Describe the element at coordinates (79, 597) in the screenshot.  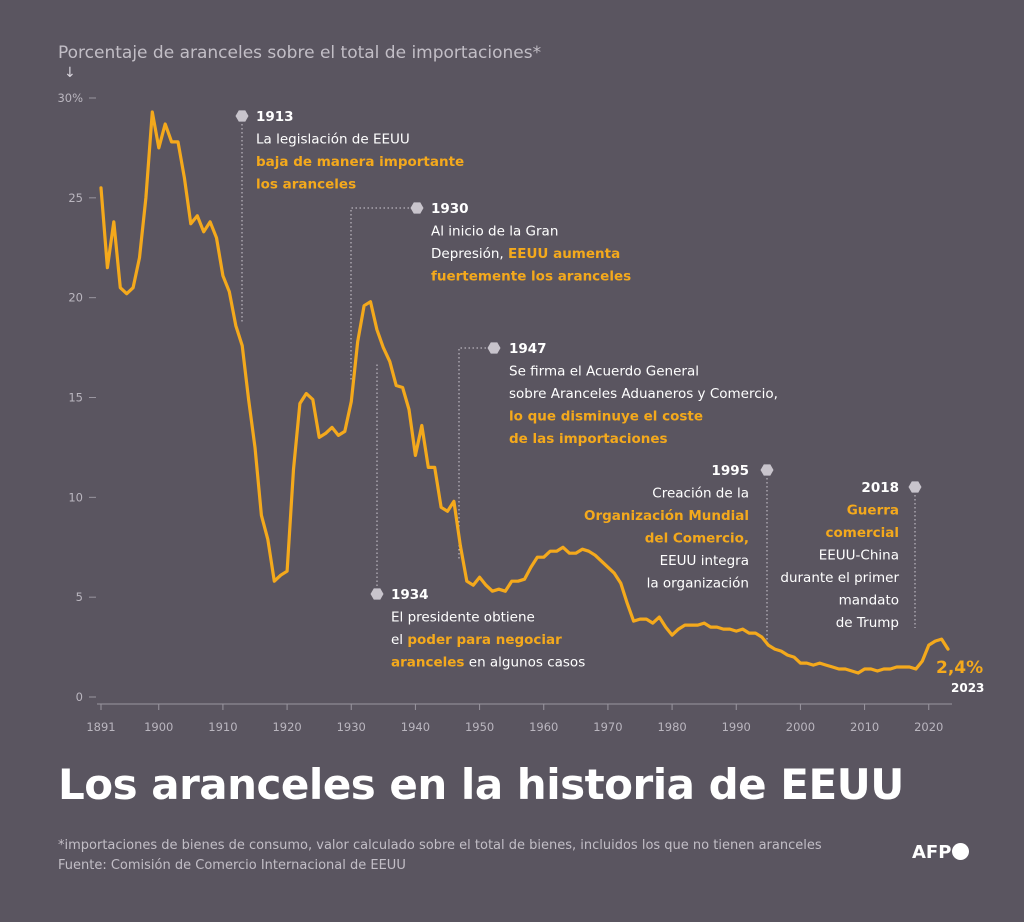
I see `y-tick-label: 5` at that location.